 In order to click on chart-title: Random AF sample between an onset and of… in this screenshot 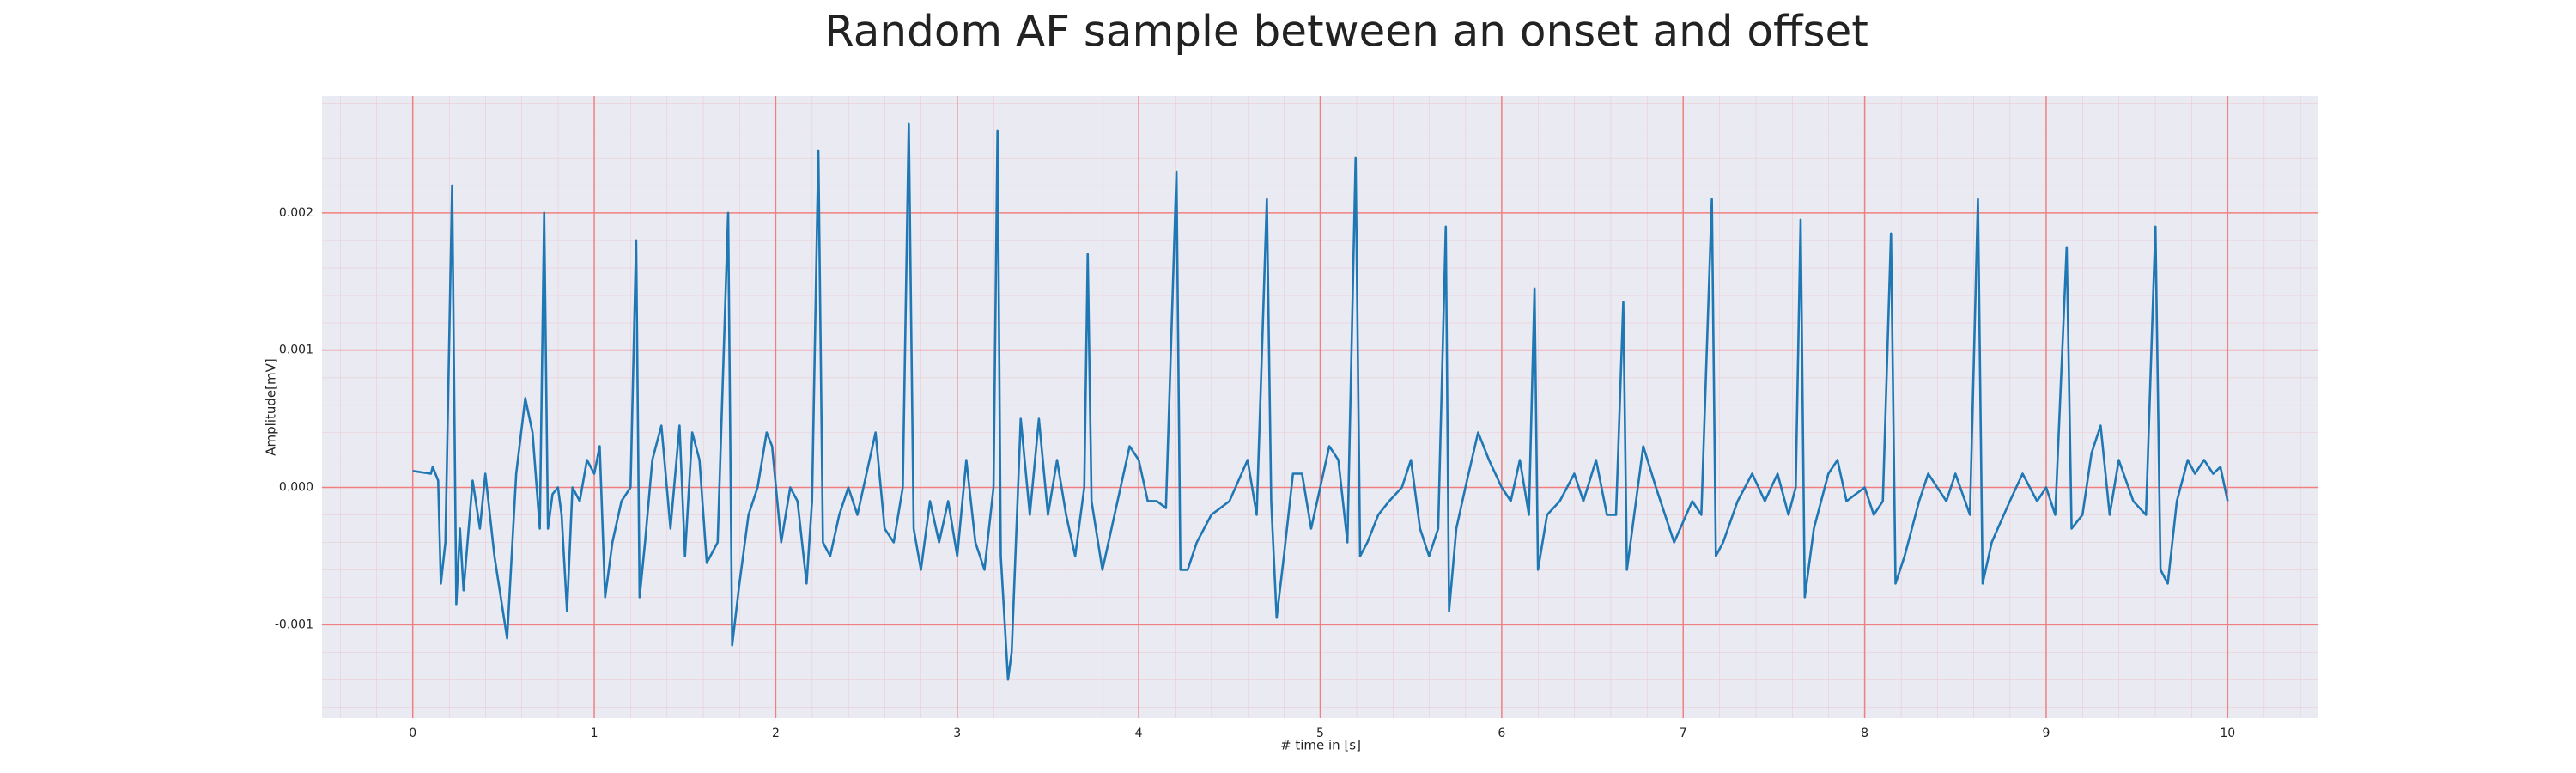, I will do `click(1346, 32)`.